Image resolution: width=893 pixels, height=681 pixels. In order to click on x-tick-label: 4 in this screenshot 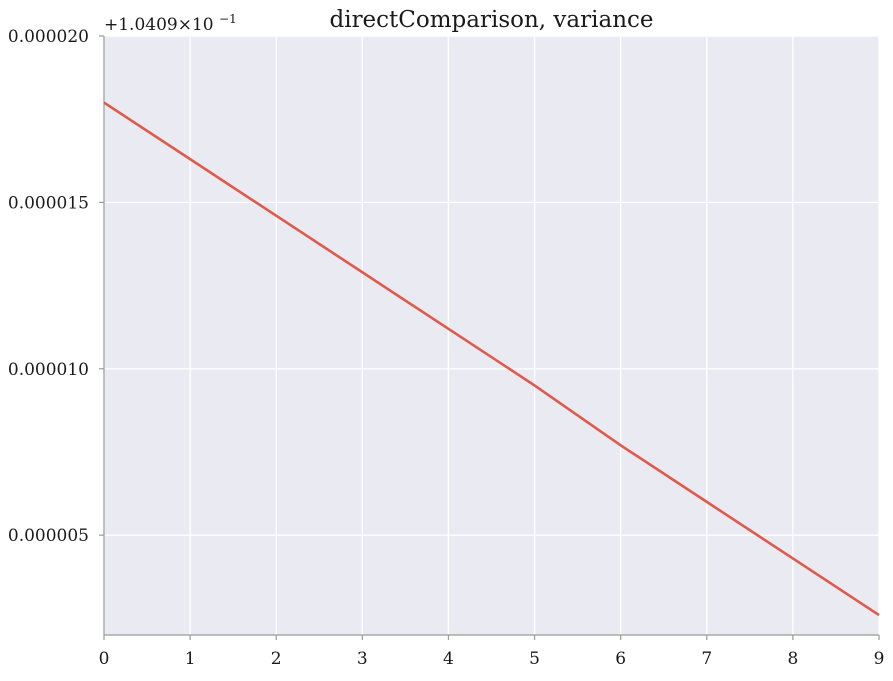, I will do `click(448, 659)`.